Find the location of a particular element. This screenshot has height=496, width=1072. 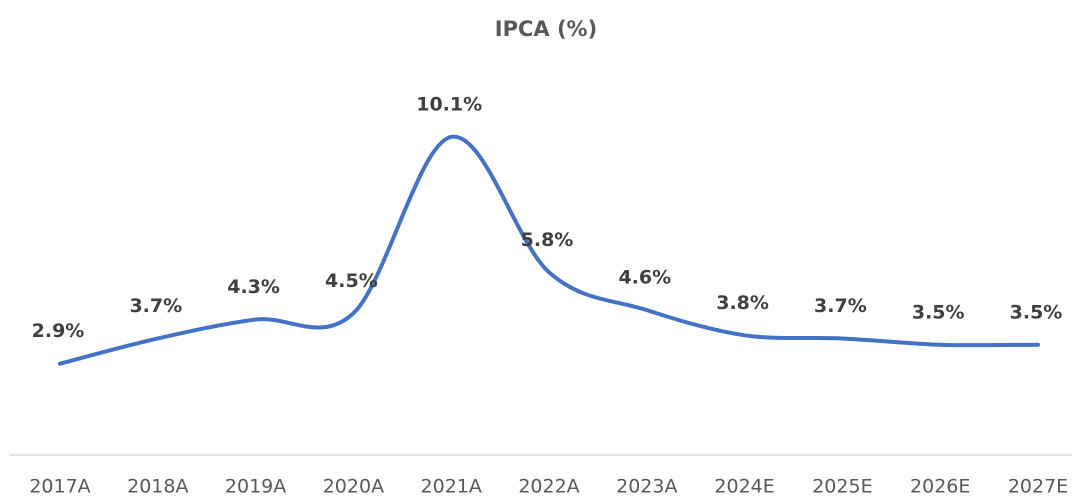

x-tick-label: 2019A is located at coordinates (255, 486).